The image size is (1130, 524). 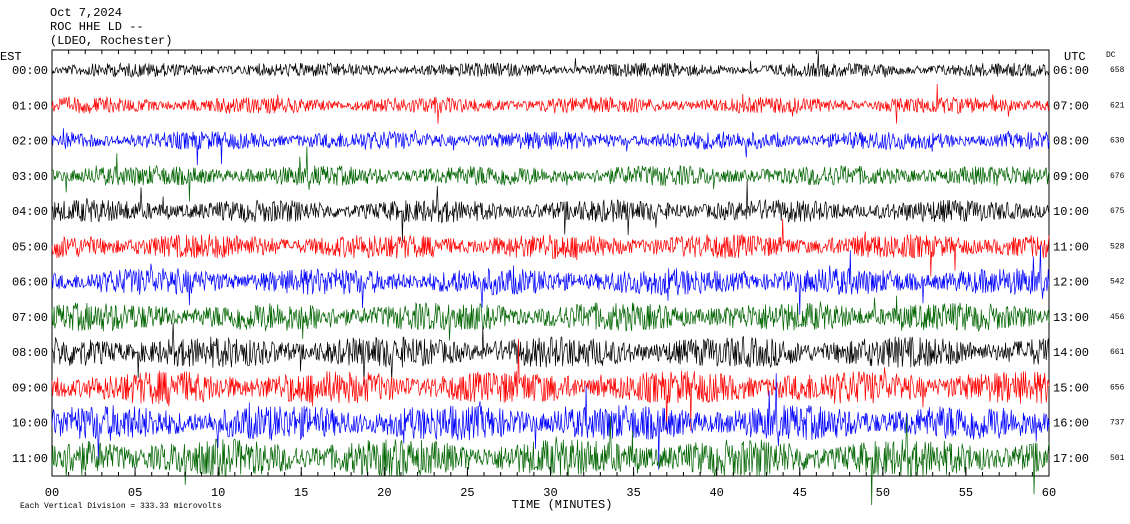 I want to click on utc-time-label: 16:00, so click(x=1071, y=424).